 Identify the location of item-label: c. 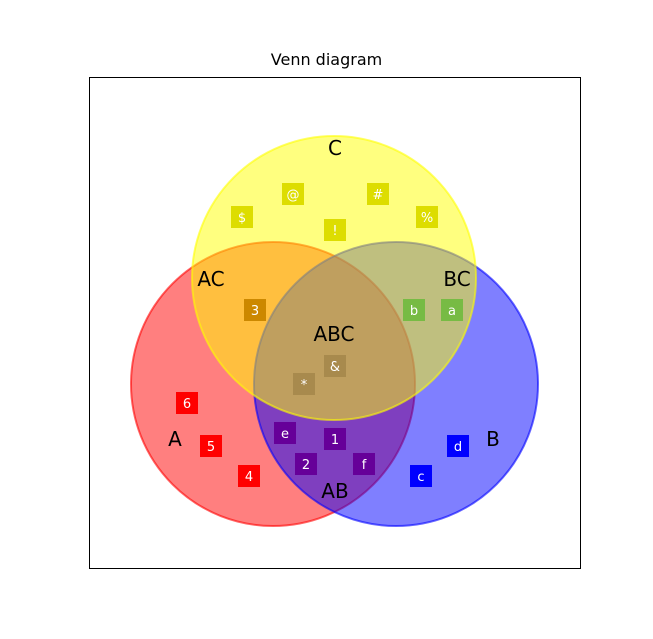
(420, 477).